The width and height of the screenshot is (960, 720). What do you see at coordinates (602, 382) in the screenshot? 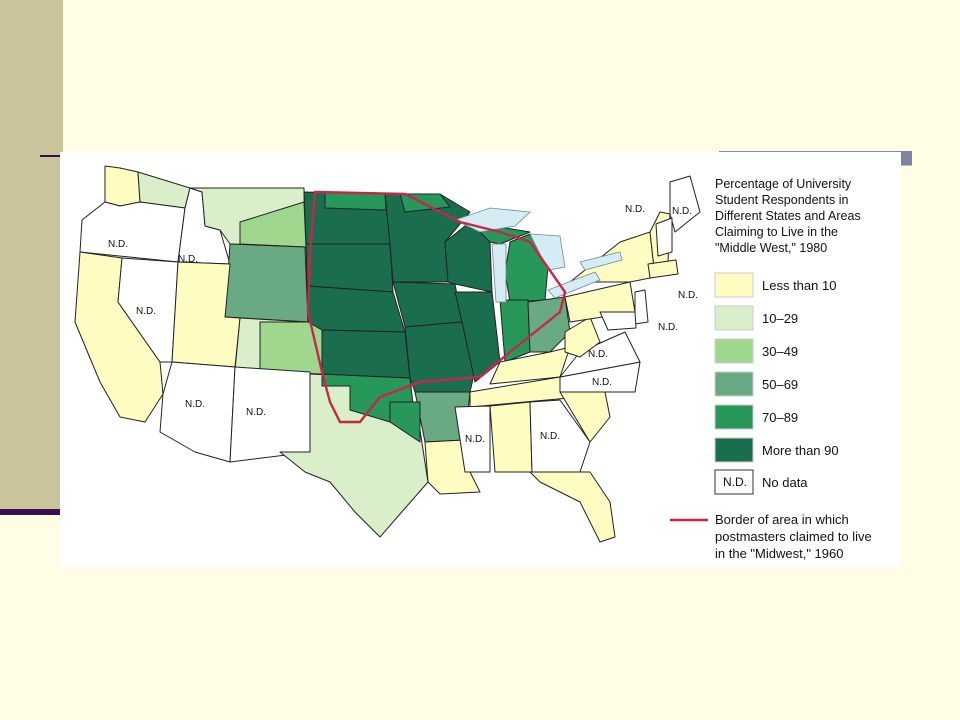
I see `nd-label-north-carolina: N.D.` at bounding box center [602, 382].